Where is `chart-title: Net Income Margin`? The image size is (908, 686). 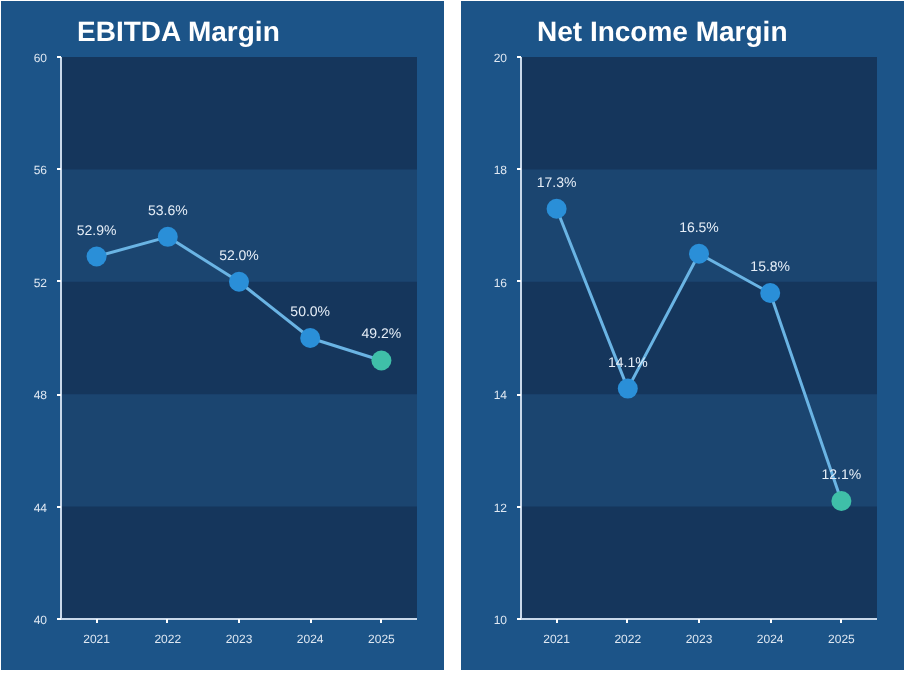
chart-title: Net Income Margin is located at coordinates (662, 31).